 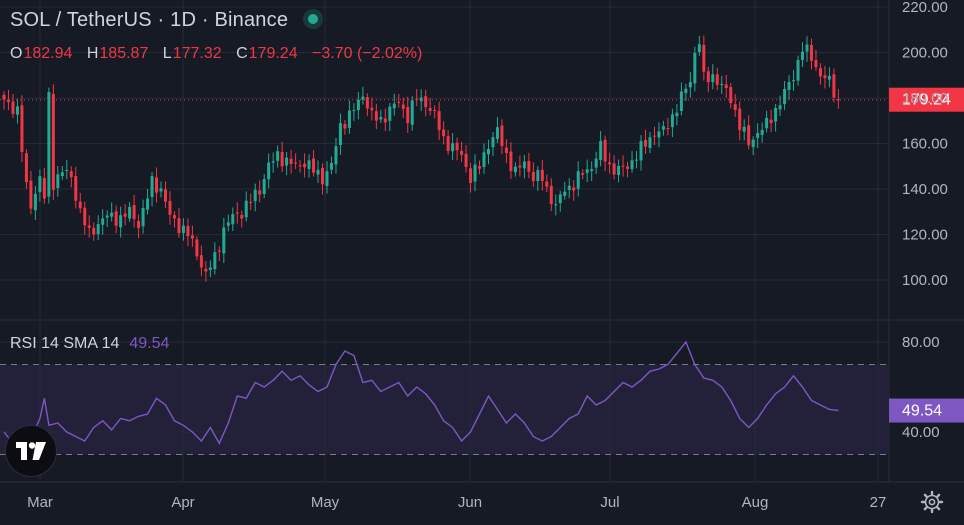 What do you see at coordinates (367, 53) in the screenshot?
I see `change-value: −3.70 (−2.02%)` at bounding box center [367, 53].